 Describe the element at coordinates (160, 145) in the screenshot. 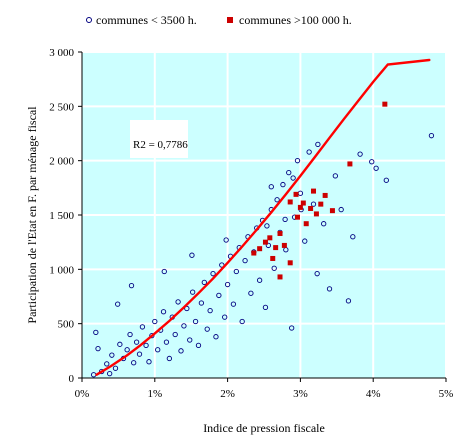

I see `r2-annotation: R2 = 0,7786` at that location.